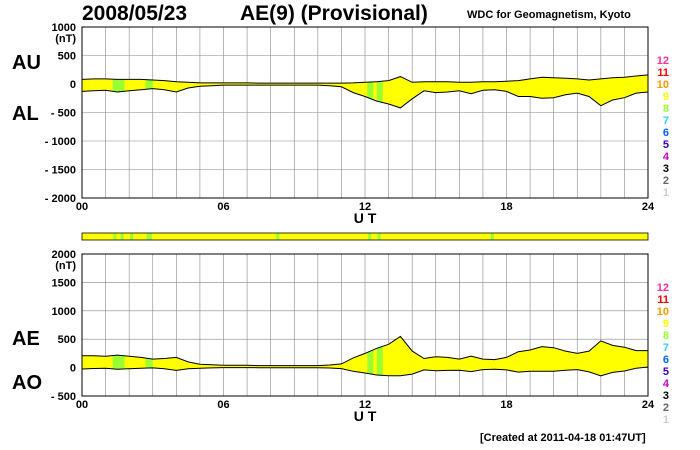 The width and height of the screenshot is (700, 450). What do you see at coordinates (65, 266) in the screenshot?
I see `panel2-unit-label: (nT)` at bounding box center [65, 266].